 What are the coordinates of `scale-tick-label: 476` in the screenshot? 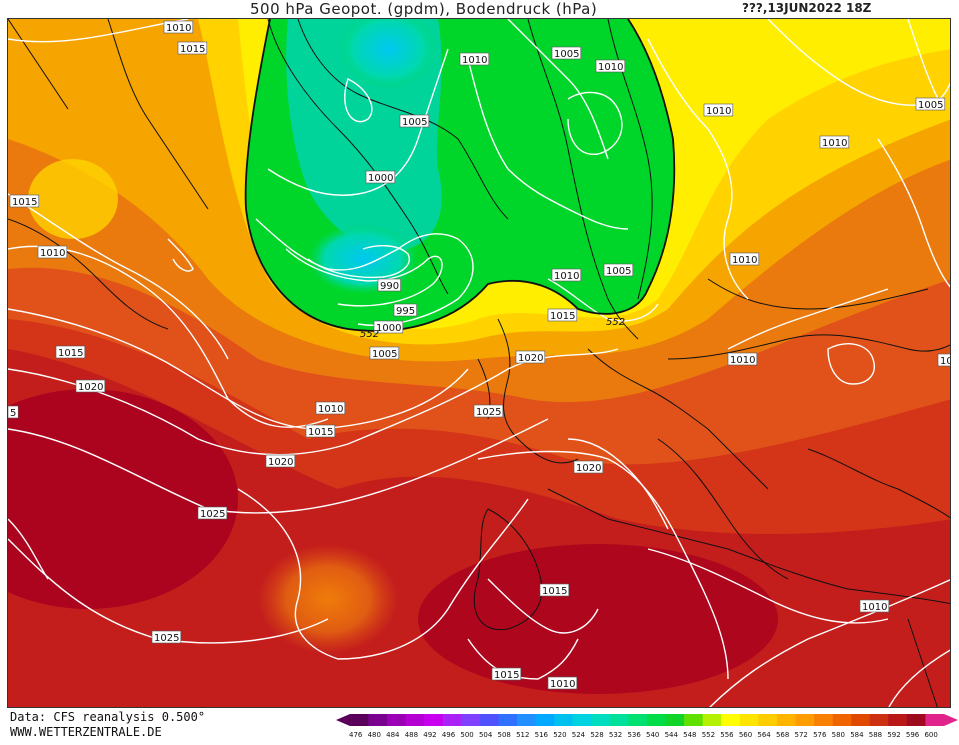 It's located at (356, 735).